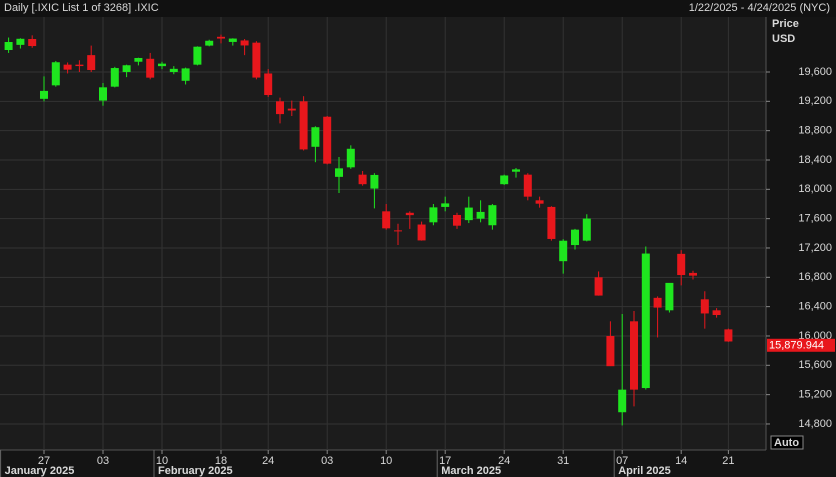 The image size is (836, 477). What do you see at coordinates (783, 39) in the screenshot?
I see `y-axis-unit: USD` at bounding box center [783, 39].